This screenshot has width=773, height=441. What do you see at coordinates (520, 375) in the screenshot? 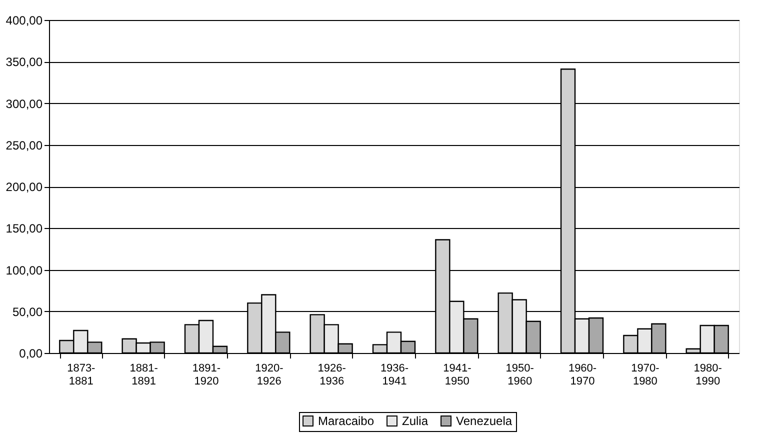
I see `x-tick-label: 1950-1960` at bounding box center [520, 375].